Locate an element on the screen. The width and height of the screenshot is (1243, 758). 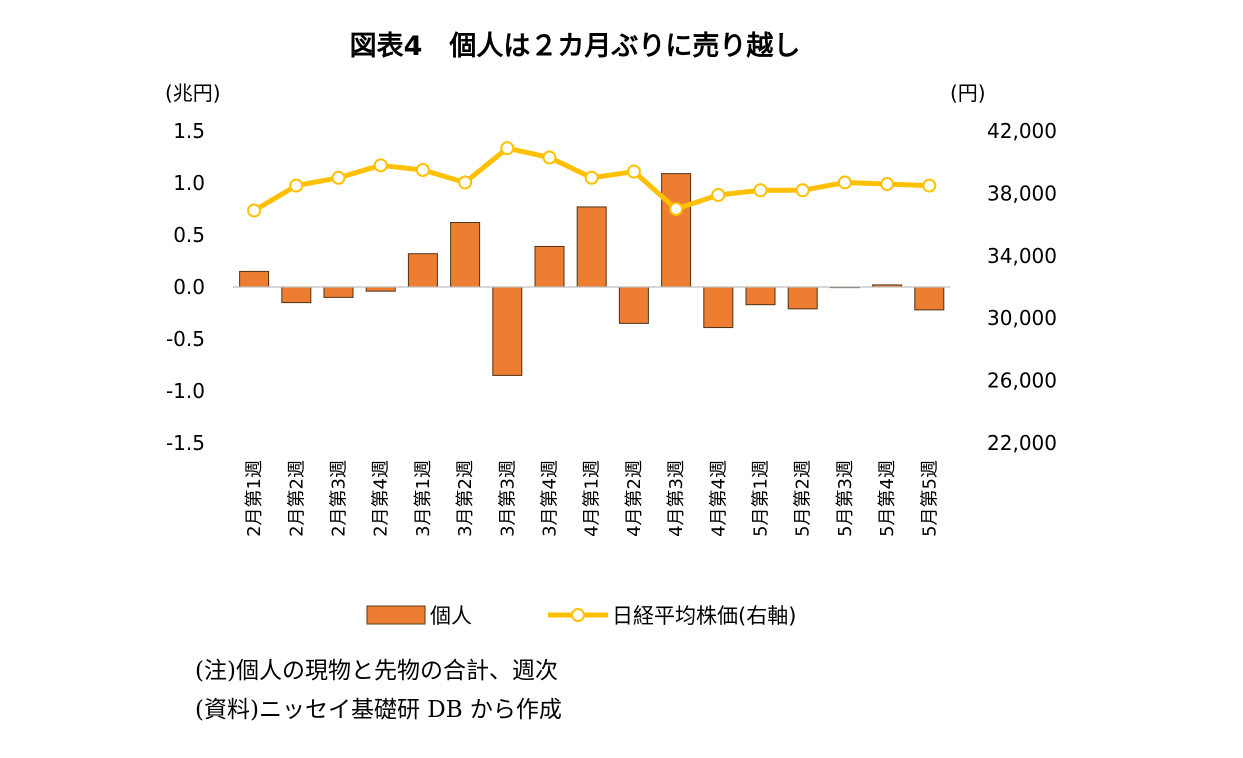
category-label: 5月第5週 is located at coordinates (929, 498).